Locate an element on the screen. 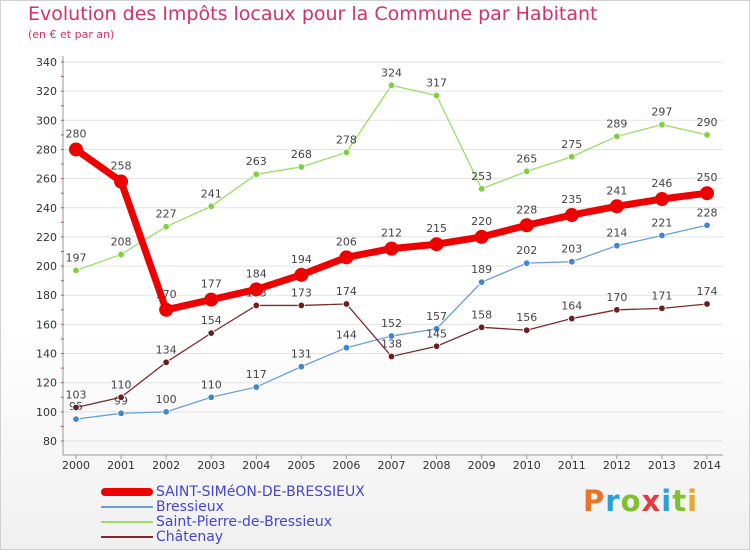  data-label: 227 is located at coordinates (166, 214).